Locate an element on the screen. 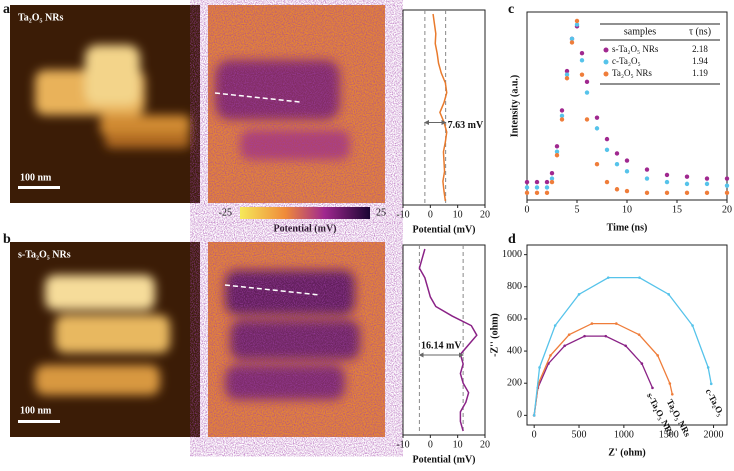 This screenshot has width=734, height=471. annotation: 7.63 mV is located at coordinates (466, 125).